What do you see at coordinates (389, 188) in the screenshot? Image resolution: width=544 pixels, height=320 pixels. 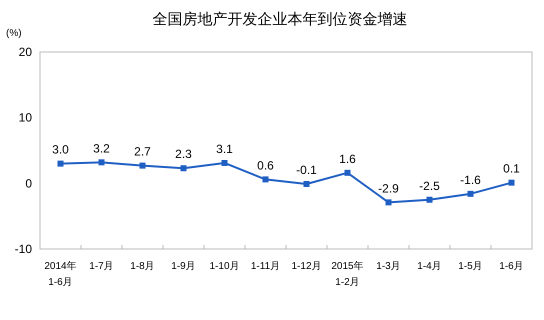 I see `data-label: -2.9` at bounding box center [389, 188].